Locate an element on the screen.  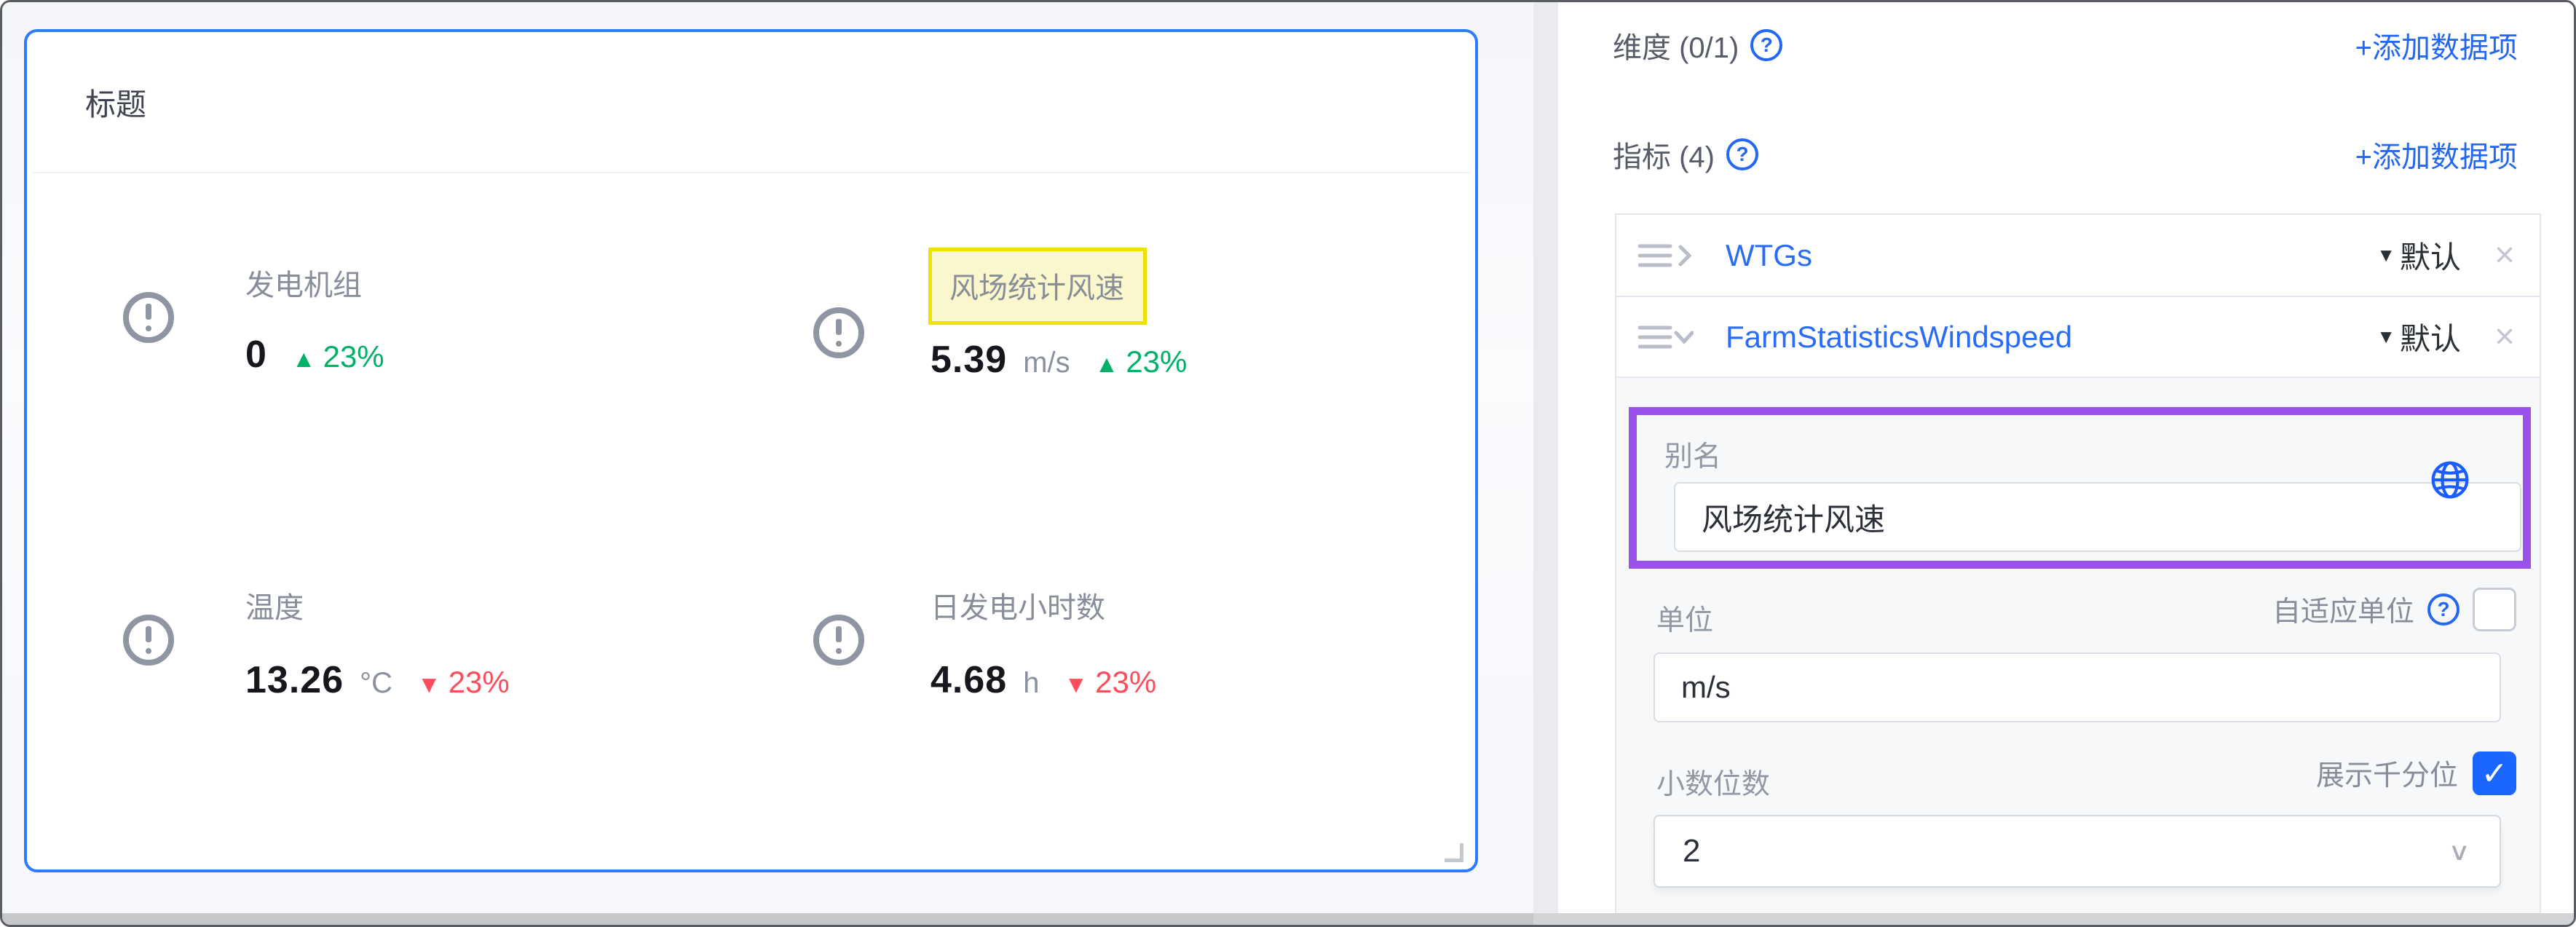
decimal-places-select: 2 ∨ is located at coordinates (2077, 851).